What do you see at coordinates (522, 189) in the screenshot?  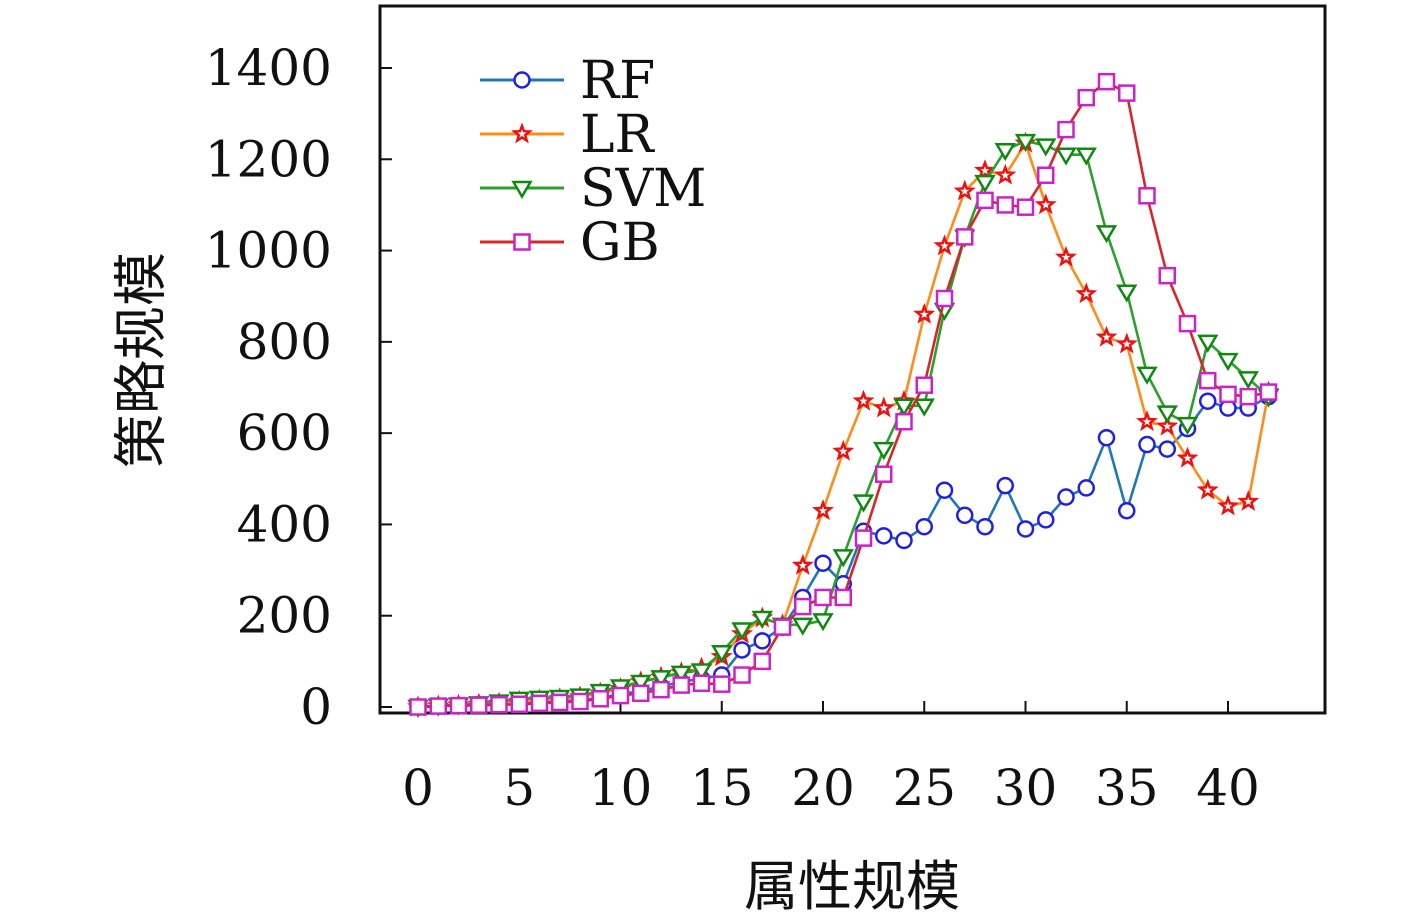 I see `legend-marker-svm` at bounding box center [522, 189].